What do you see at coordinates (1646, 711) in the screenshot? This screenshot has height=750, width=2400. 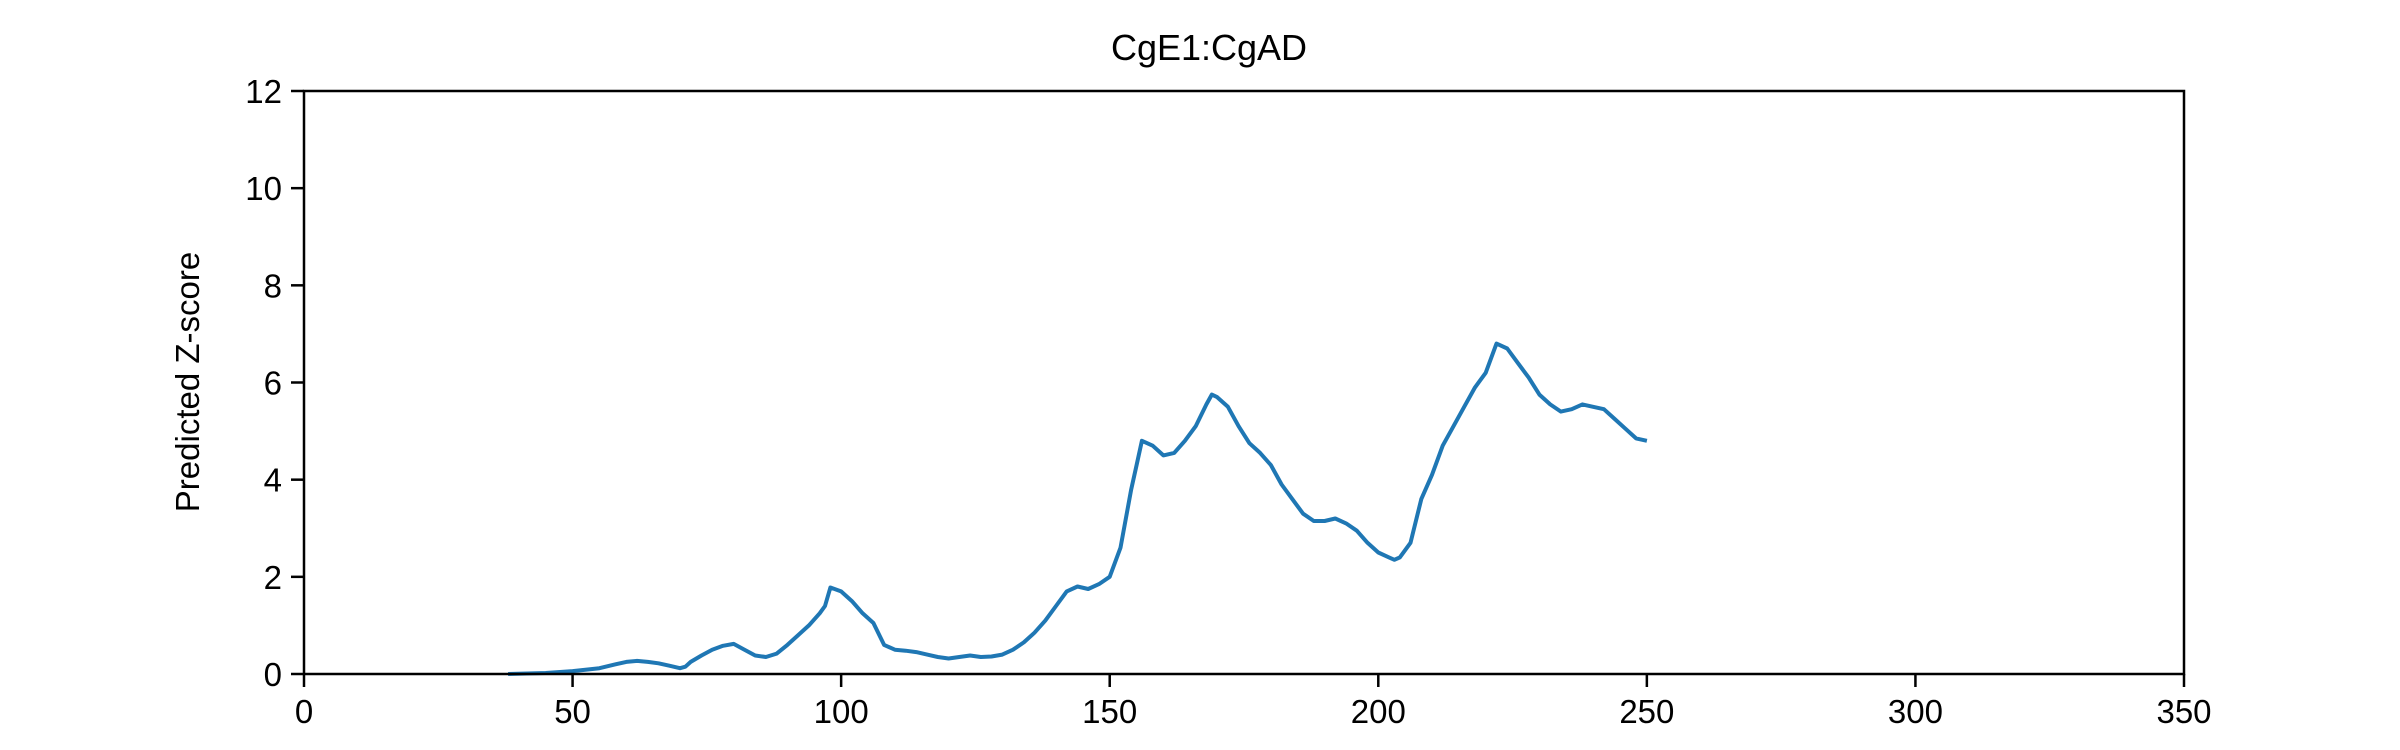 I see `x-tick-label: 250` at bounding box center [1646, 711].